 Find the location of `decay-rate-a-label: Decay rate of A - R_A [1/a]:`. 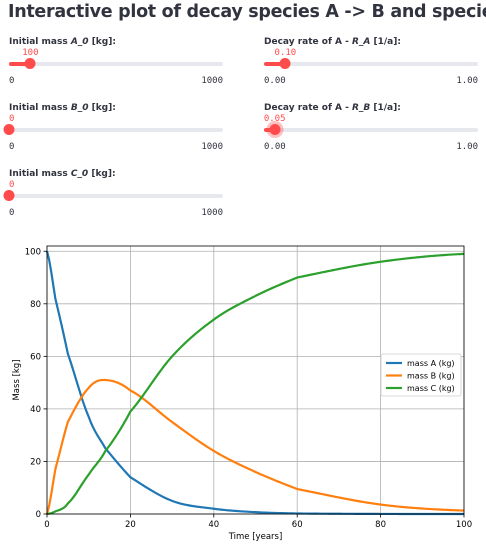

decay-rate-a-label: Decay rate of A - R_A [1/a]: is located at coordinates (332, 42).